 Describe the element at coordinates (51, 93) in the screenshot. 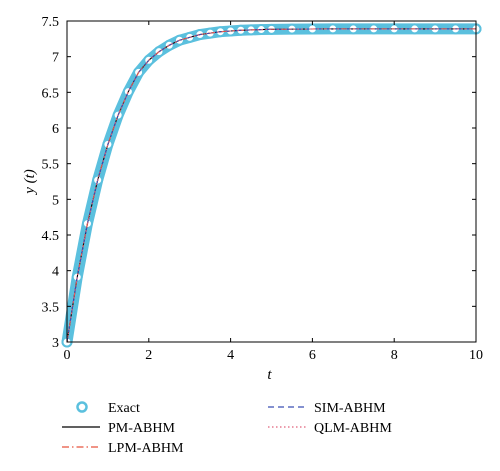

I see `y-tick-label: 6.5` at that location.